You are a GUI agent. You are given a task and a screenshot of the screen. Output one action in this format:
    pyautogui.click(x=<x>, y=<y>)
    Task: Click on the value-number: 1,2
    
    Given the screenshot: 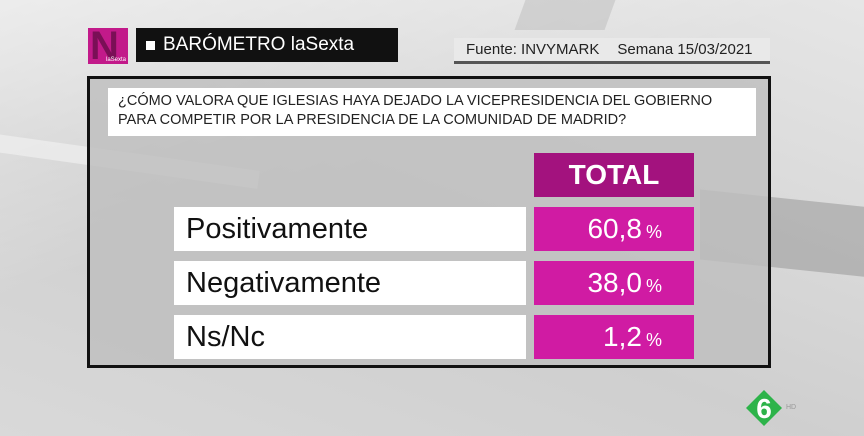 What is the action you would take?
    pyautogui.click(x=622, y=336)
    